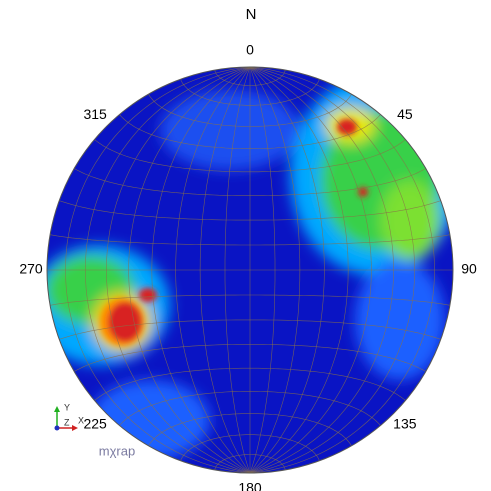  What do you see at coordinates (67, 422) in the screenshot?
I see `z-axis-label: Z` at bounding box center [67, 422].